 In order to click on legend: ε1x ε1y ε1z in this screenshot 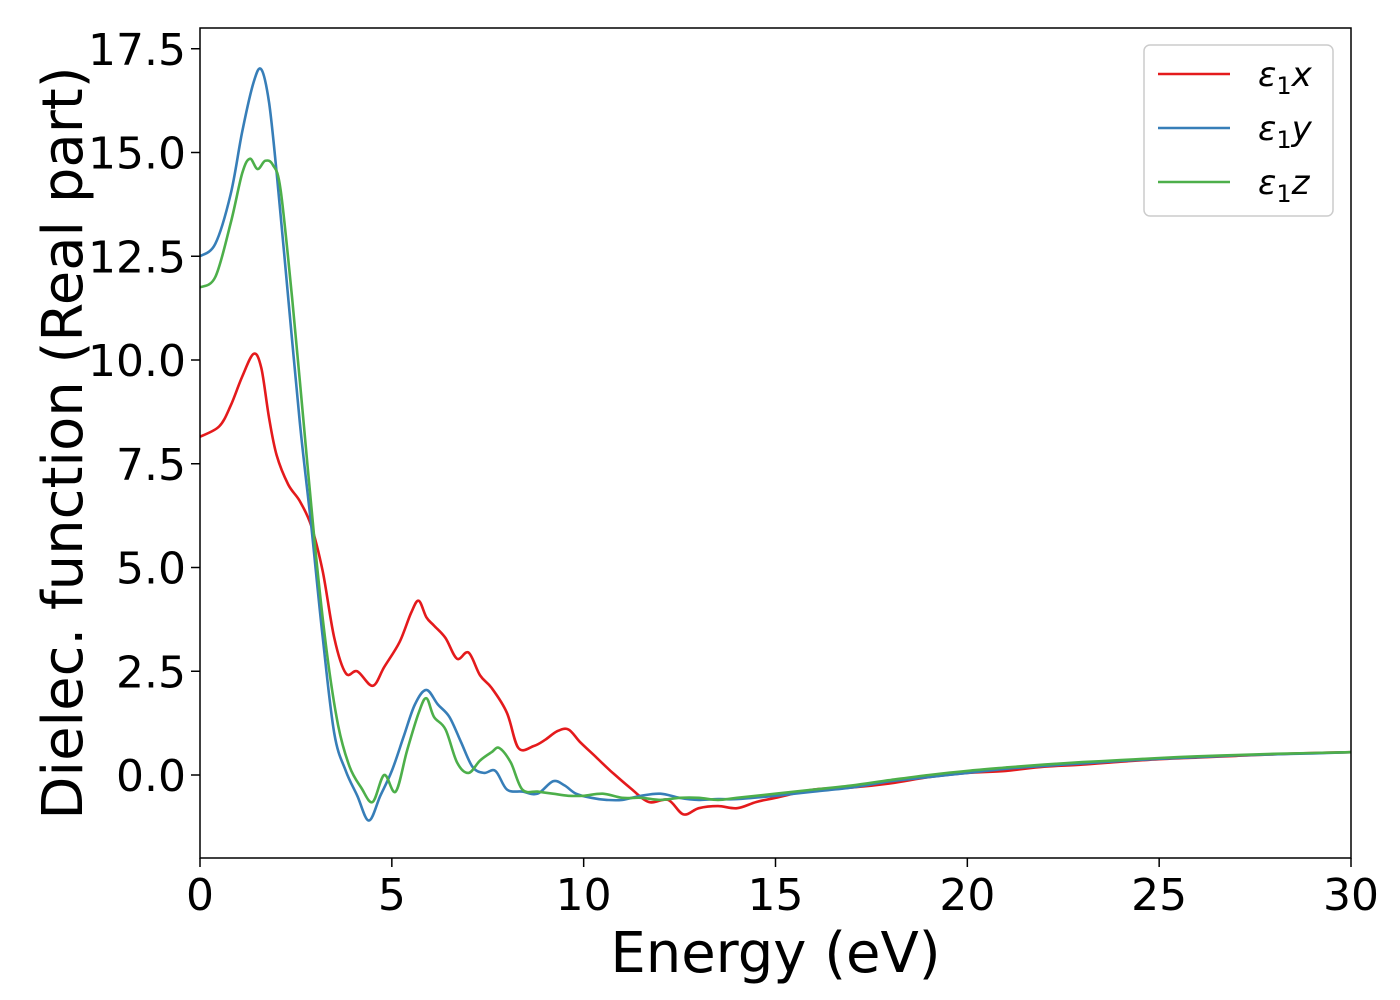, I will do `click(1238, 130)`.